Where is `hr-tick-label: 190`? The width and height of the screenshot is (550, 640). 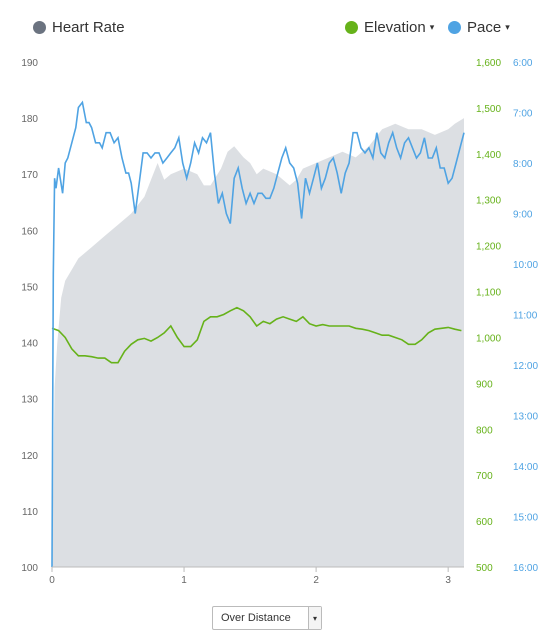
hr-tick-label: 190 is located at coordinates (29, 63).